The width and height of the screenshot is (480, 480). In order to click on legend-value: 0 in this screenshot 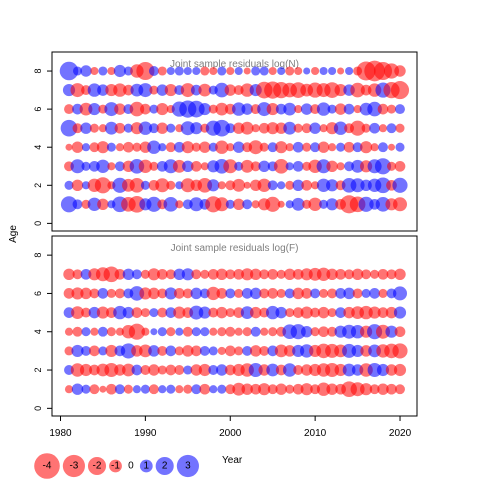, I will do `click(131, 466)`.